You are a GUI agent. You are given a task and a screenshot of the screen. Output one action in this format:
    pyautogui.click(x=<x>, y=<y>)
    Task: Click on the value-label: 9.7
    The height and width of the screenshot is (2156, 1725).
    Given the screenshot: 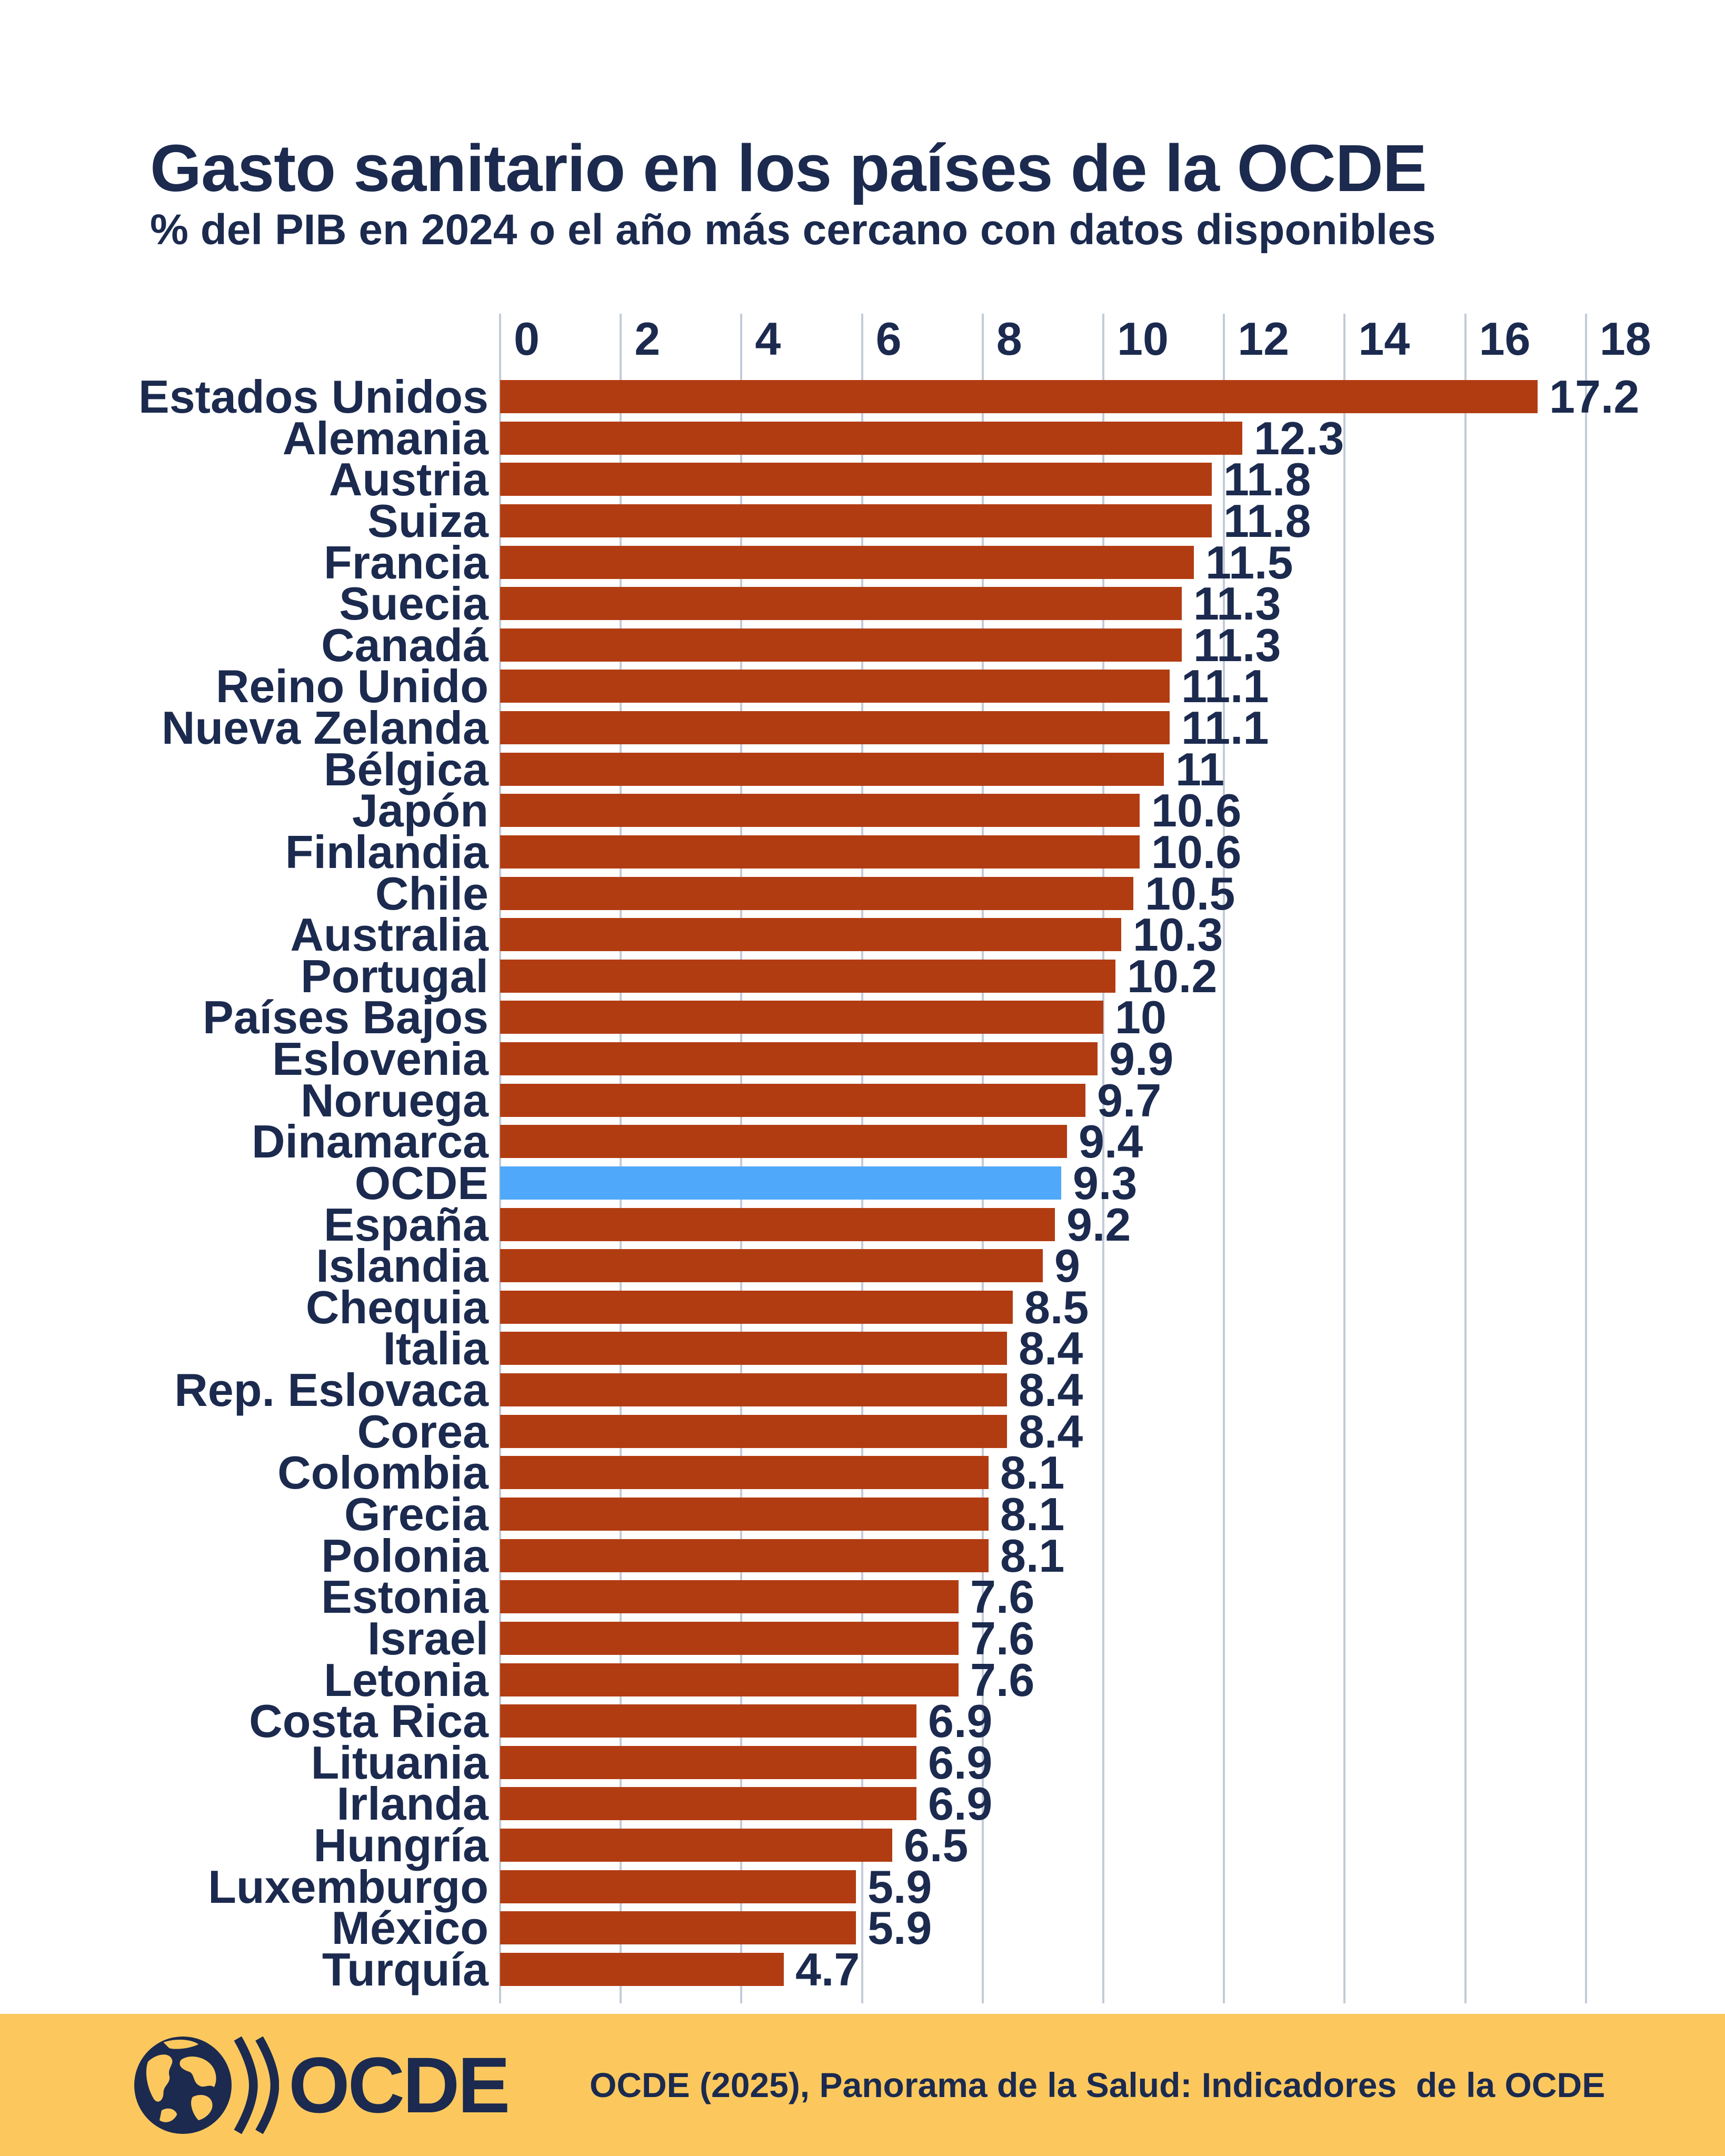 What is the action you would take?
    pyautogui.click(x=1129, y=1100)
    